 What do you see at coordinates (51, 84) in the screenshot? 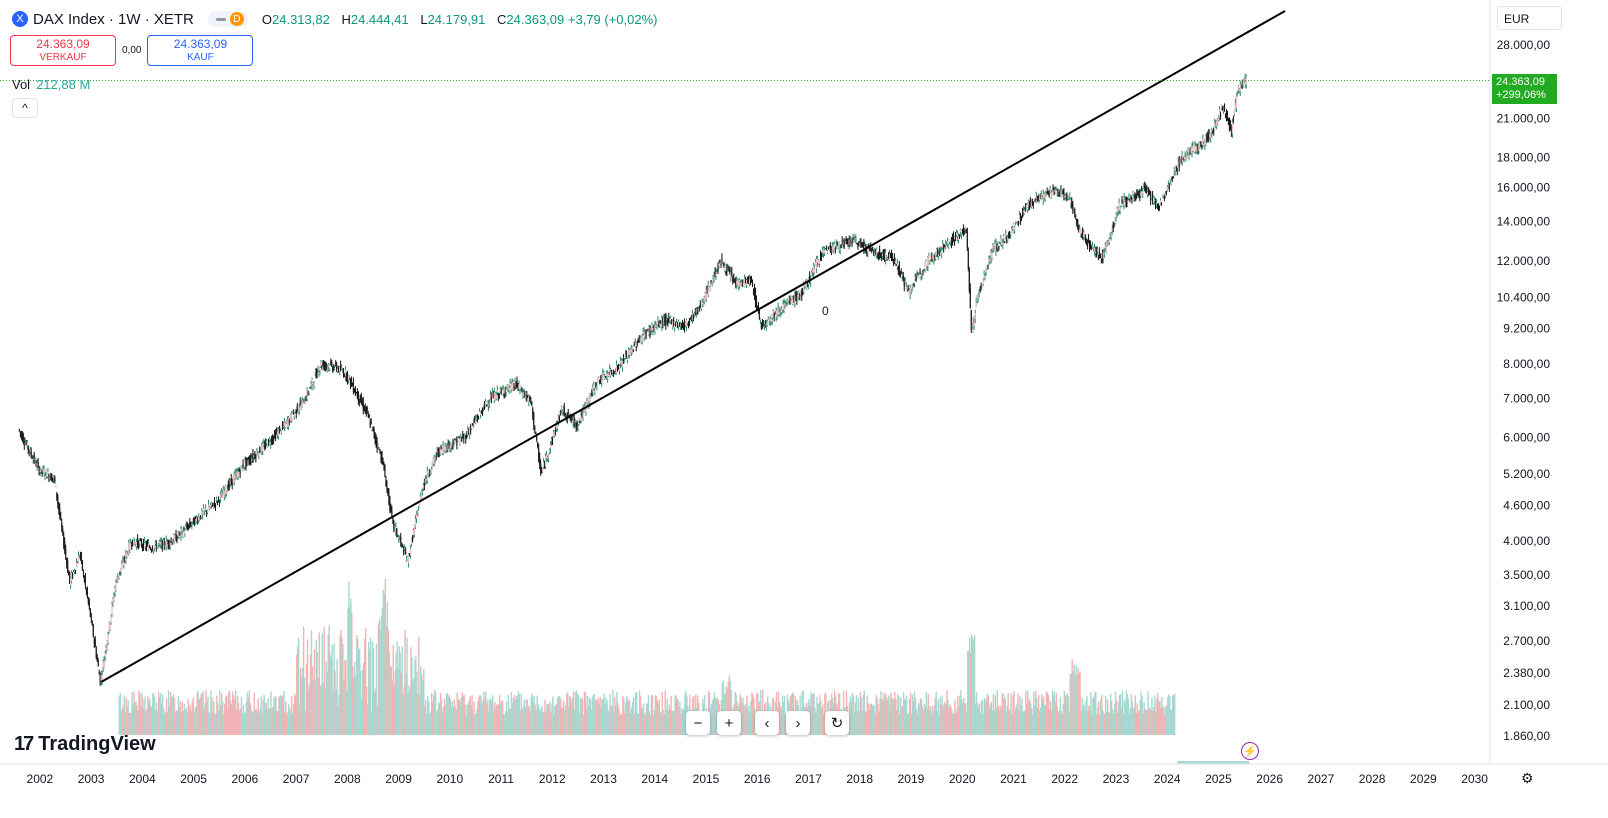
I see `volume-legend: Vol 212,88 M` at bounding box center [51, 84].